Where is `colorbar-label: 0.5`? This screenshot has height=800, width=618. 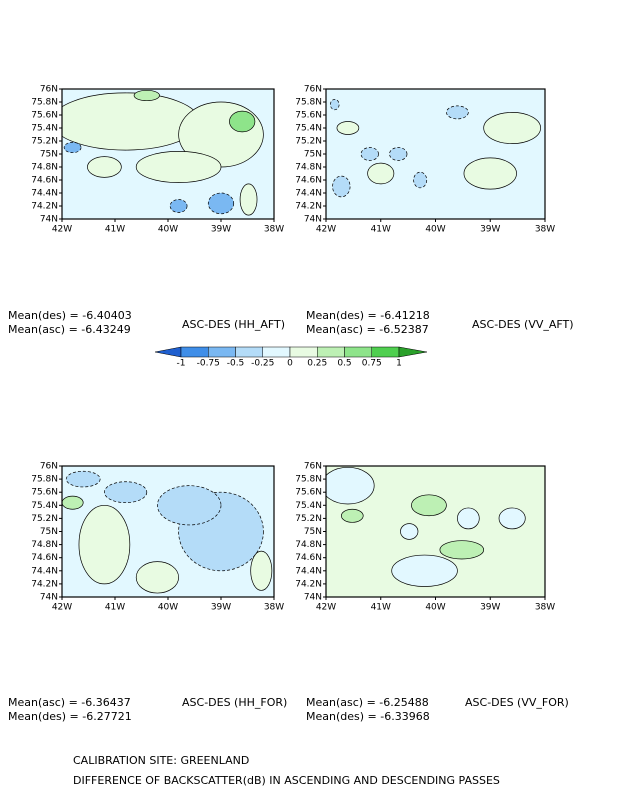
colorbar-label: 0.5 is located at coordinates (344, 364).